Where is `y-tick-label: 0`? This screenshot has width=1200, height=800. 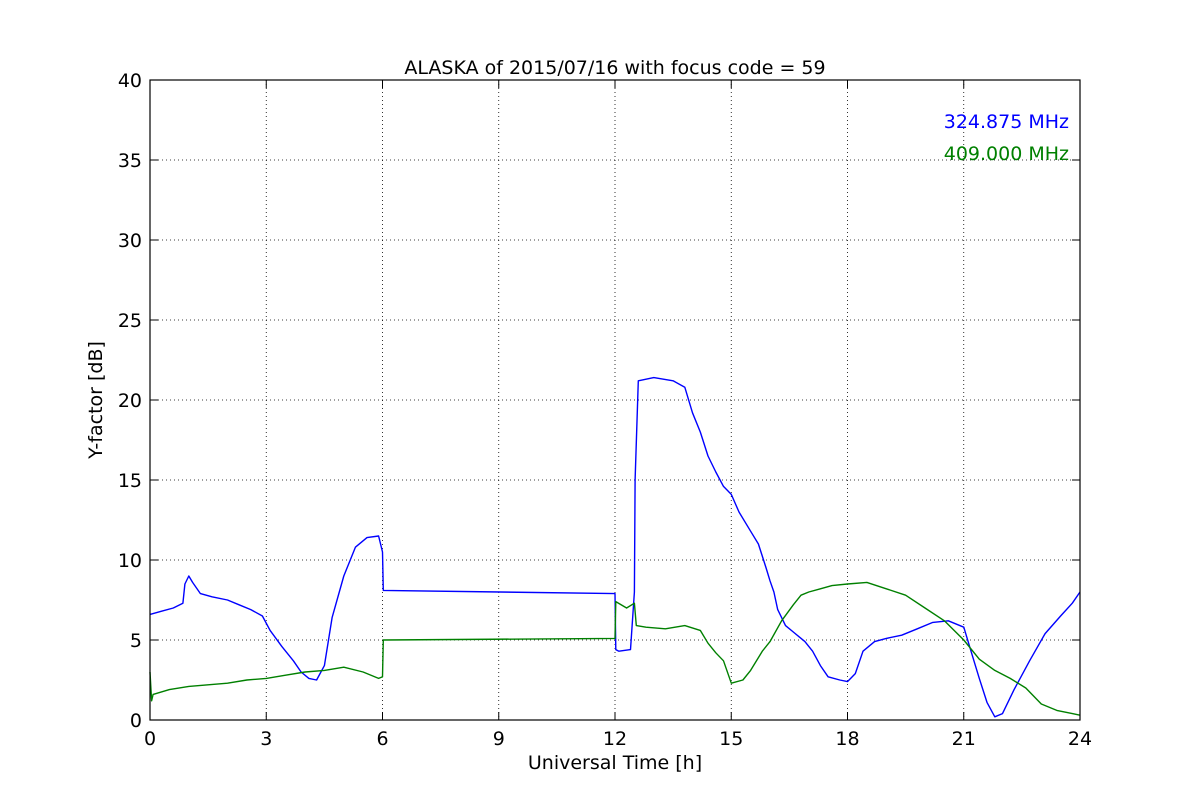
y-tick-label: 0 is located at coordinates (136, 721).